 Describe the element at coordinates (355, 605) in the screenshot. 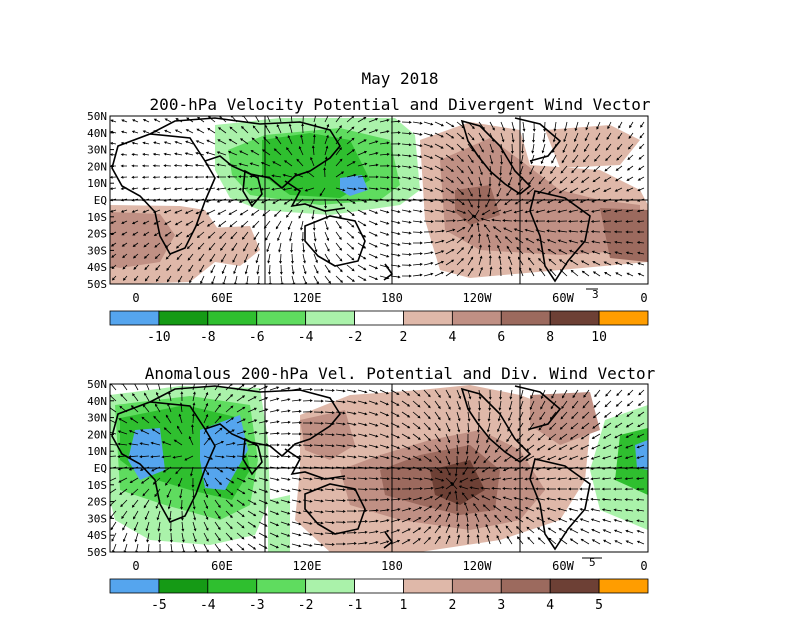

I see `colorbar-label: -1` at that location.